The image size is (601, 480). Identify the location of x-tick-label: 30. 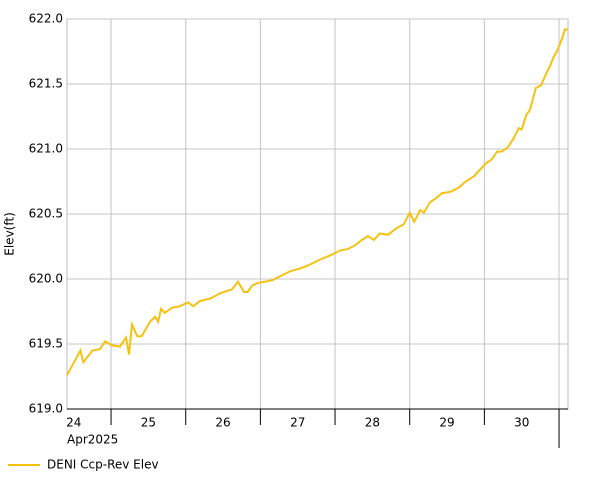
(521, 423).